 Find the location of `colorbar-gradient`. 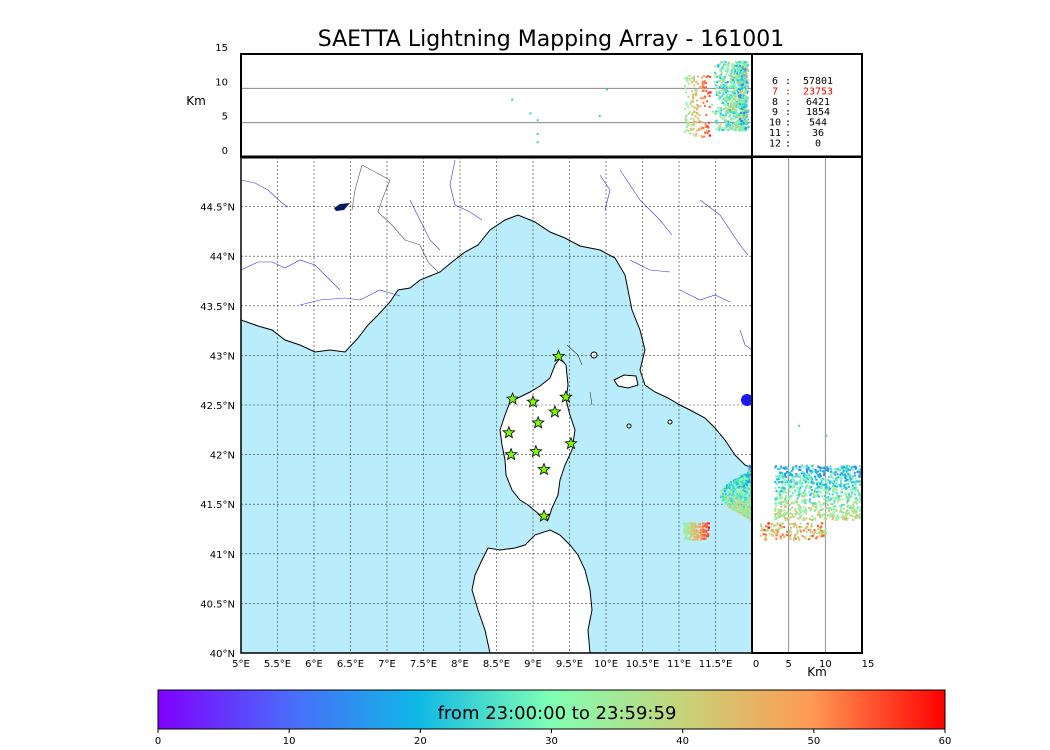

colorbar-gradient is located at coordinates (551, 709).